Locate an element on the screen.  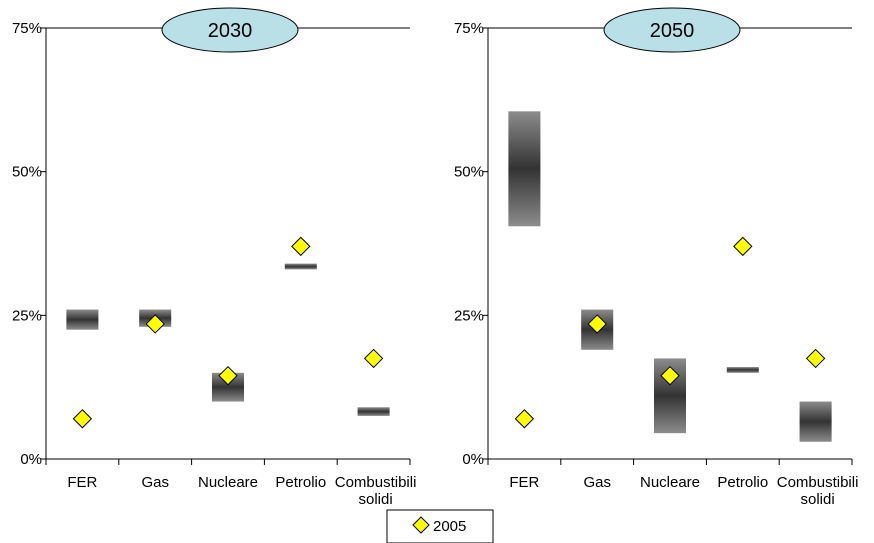
legend-label: 2005 is located at coordinates (449, 526).